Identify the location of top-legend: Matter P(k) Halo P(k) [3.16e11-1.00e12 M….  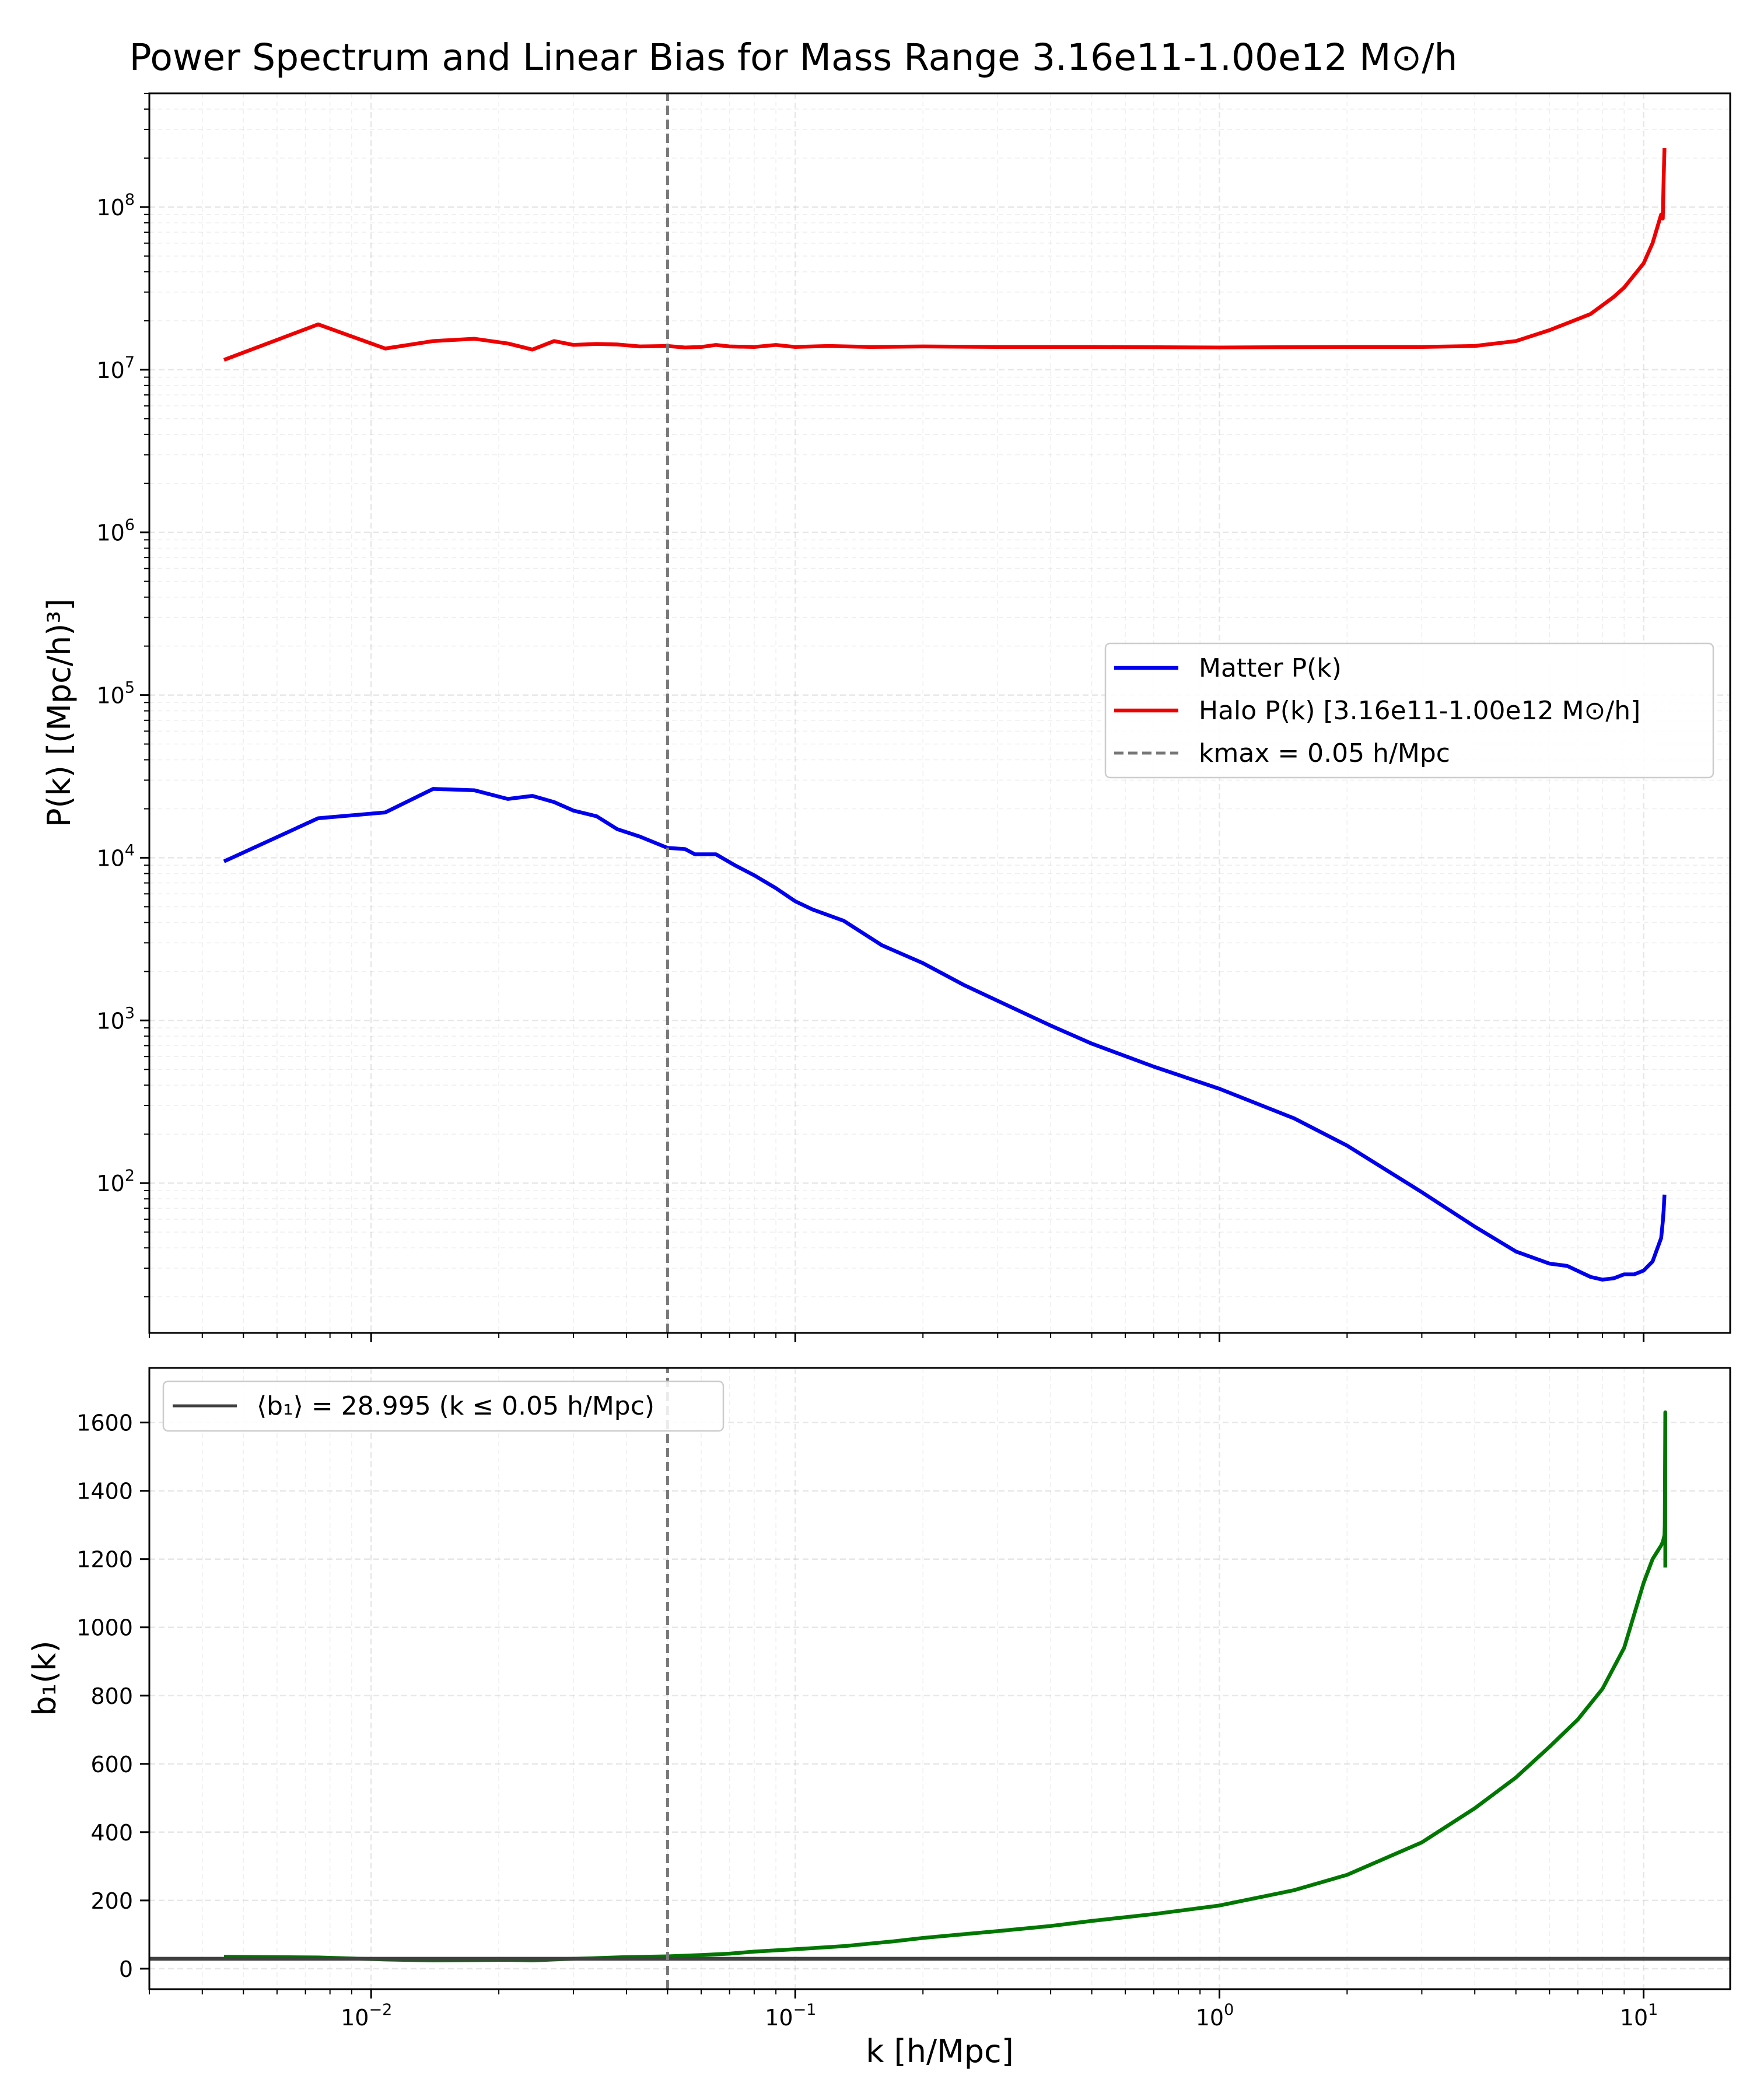
(1409, 710).